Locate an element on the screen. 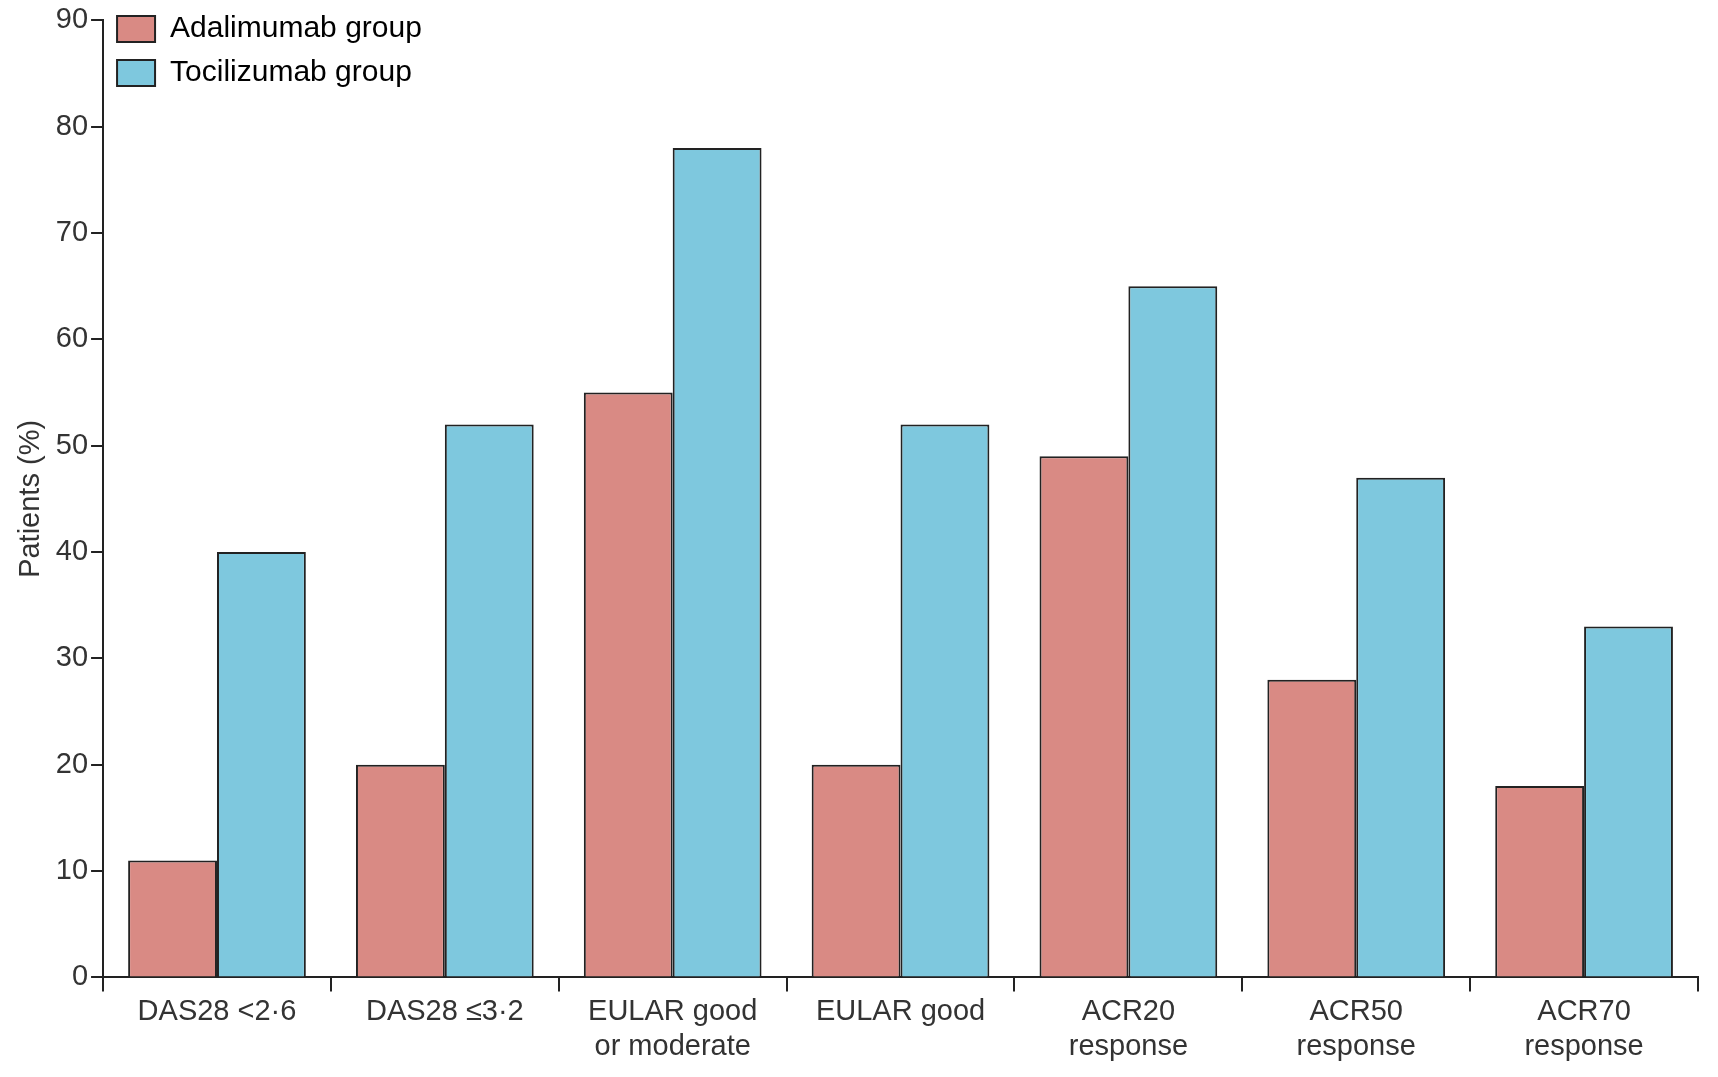  y-tick-label: 10 is located at coordinates (72, 869).